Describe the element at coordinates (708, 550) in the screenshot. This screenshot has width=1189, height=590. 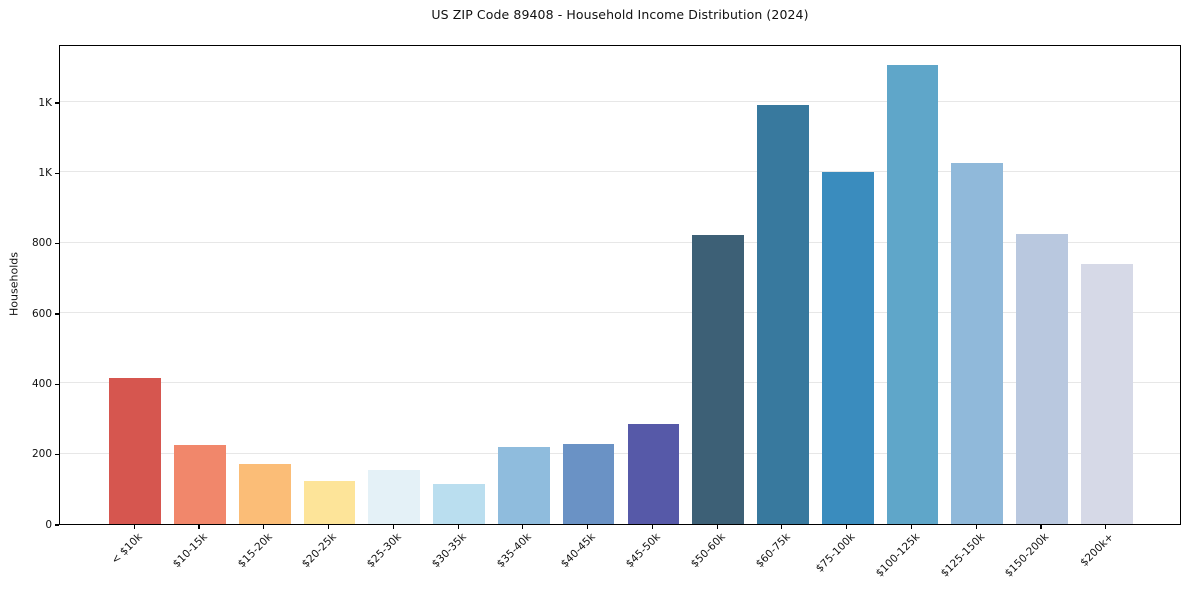
I see `x-tick-label: $50-60k` at that location.